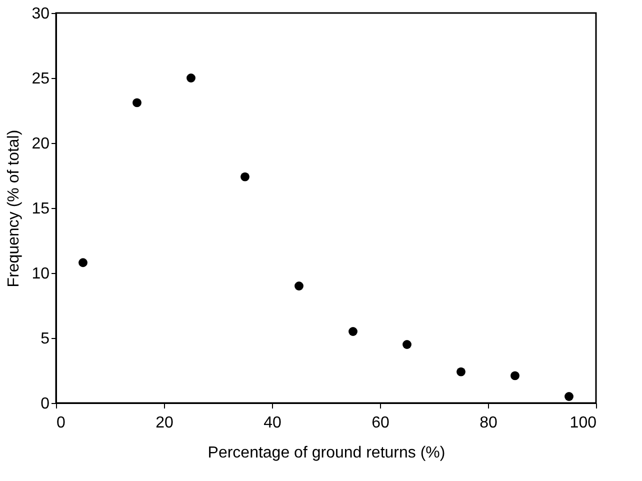 The image size is (642, 481). I want to click on x-tick-label: 40, so click(273, 423).